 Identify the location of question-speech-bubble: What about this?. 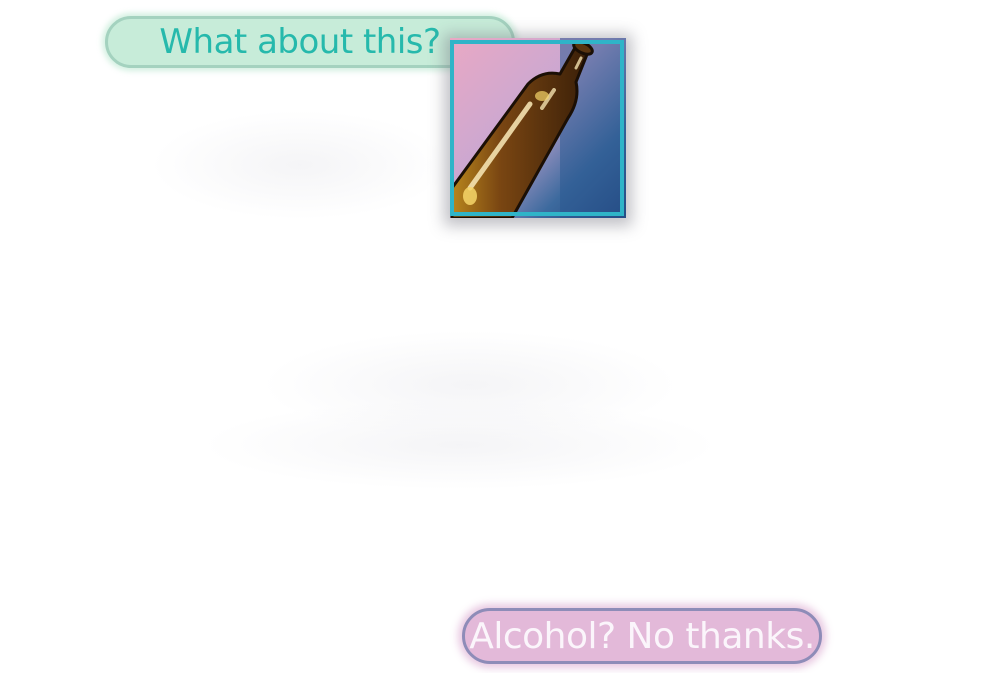
(310, 42).